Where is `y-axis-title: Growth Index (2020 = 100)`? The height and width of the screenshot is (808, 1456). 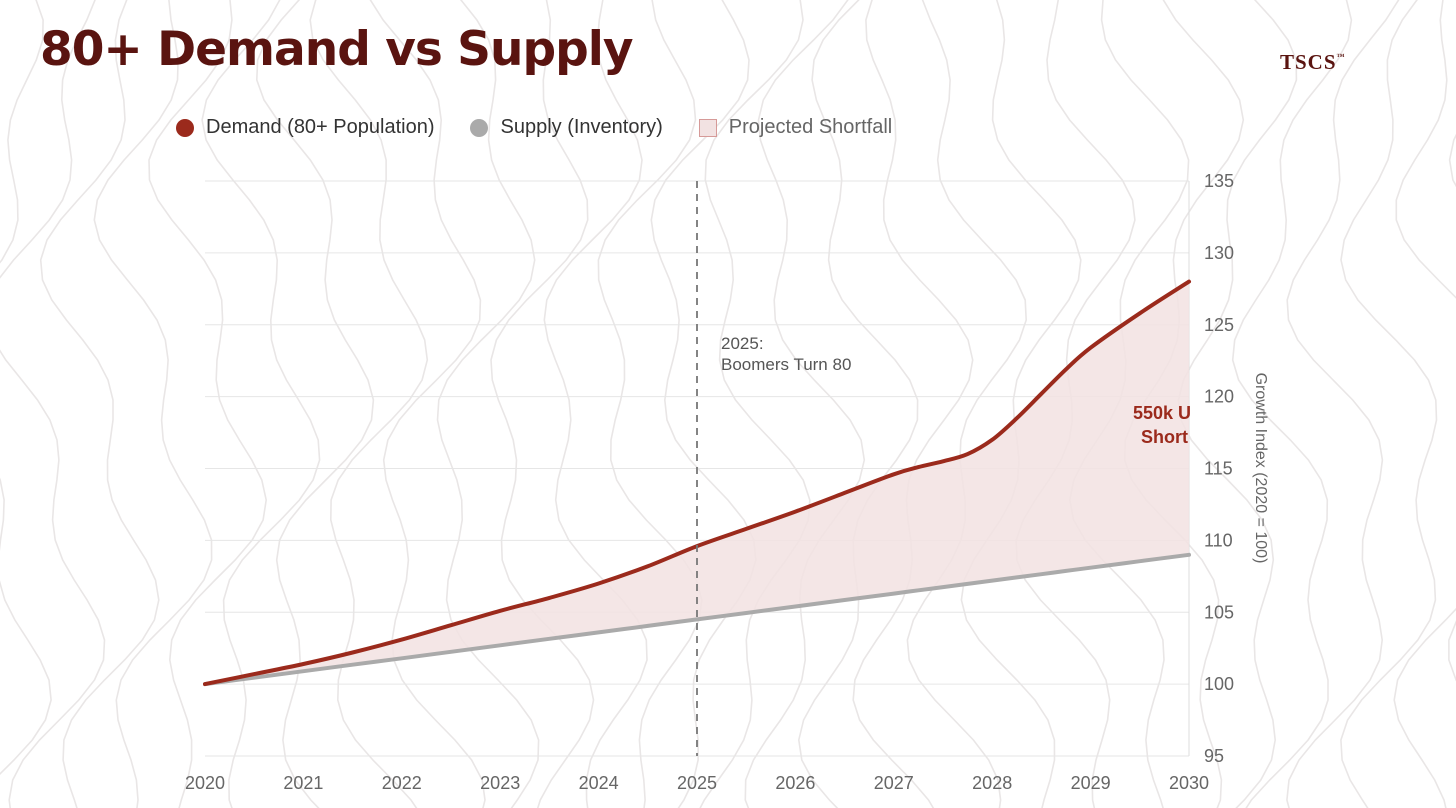 y-axis-title: Growth Index (2020 = 100) is located at coordinates (1260, 468).